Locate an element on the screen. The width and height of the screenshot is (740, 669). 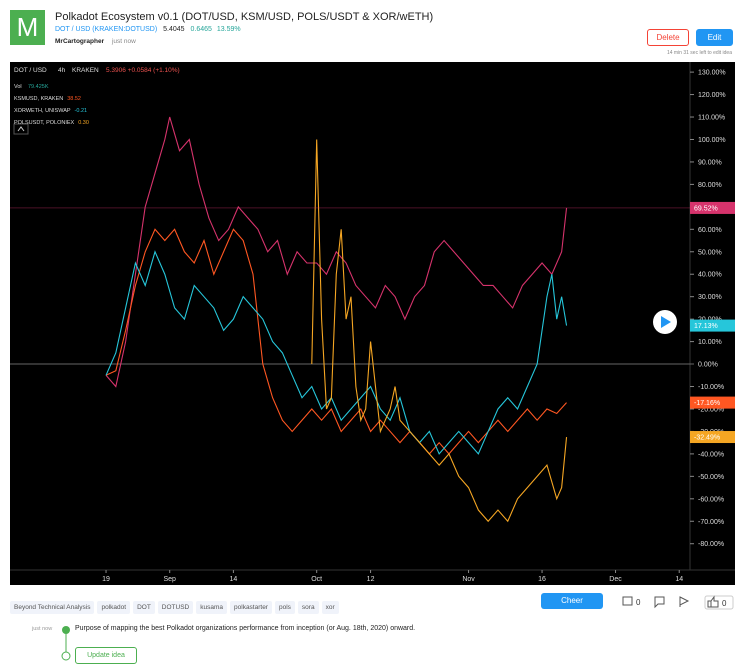
x-tick-label: 16 is located at coordinates (542, 579).